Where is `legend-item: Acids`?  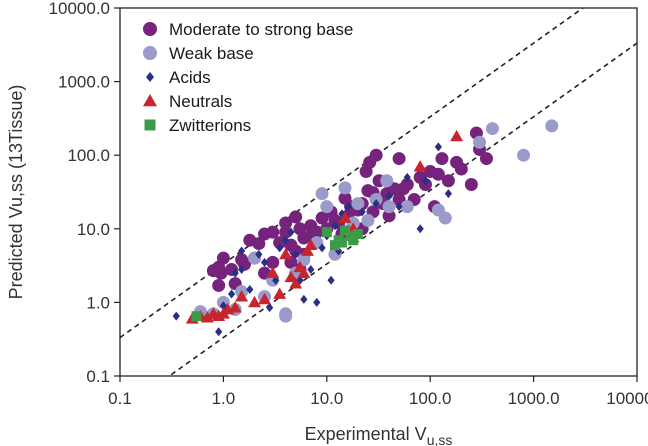 legend-item: Acids is located at coordinates (178, 77).